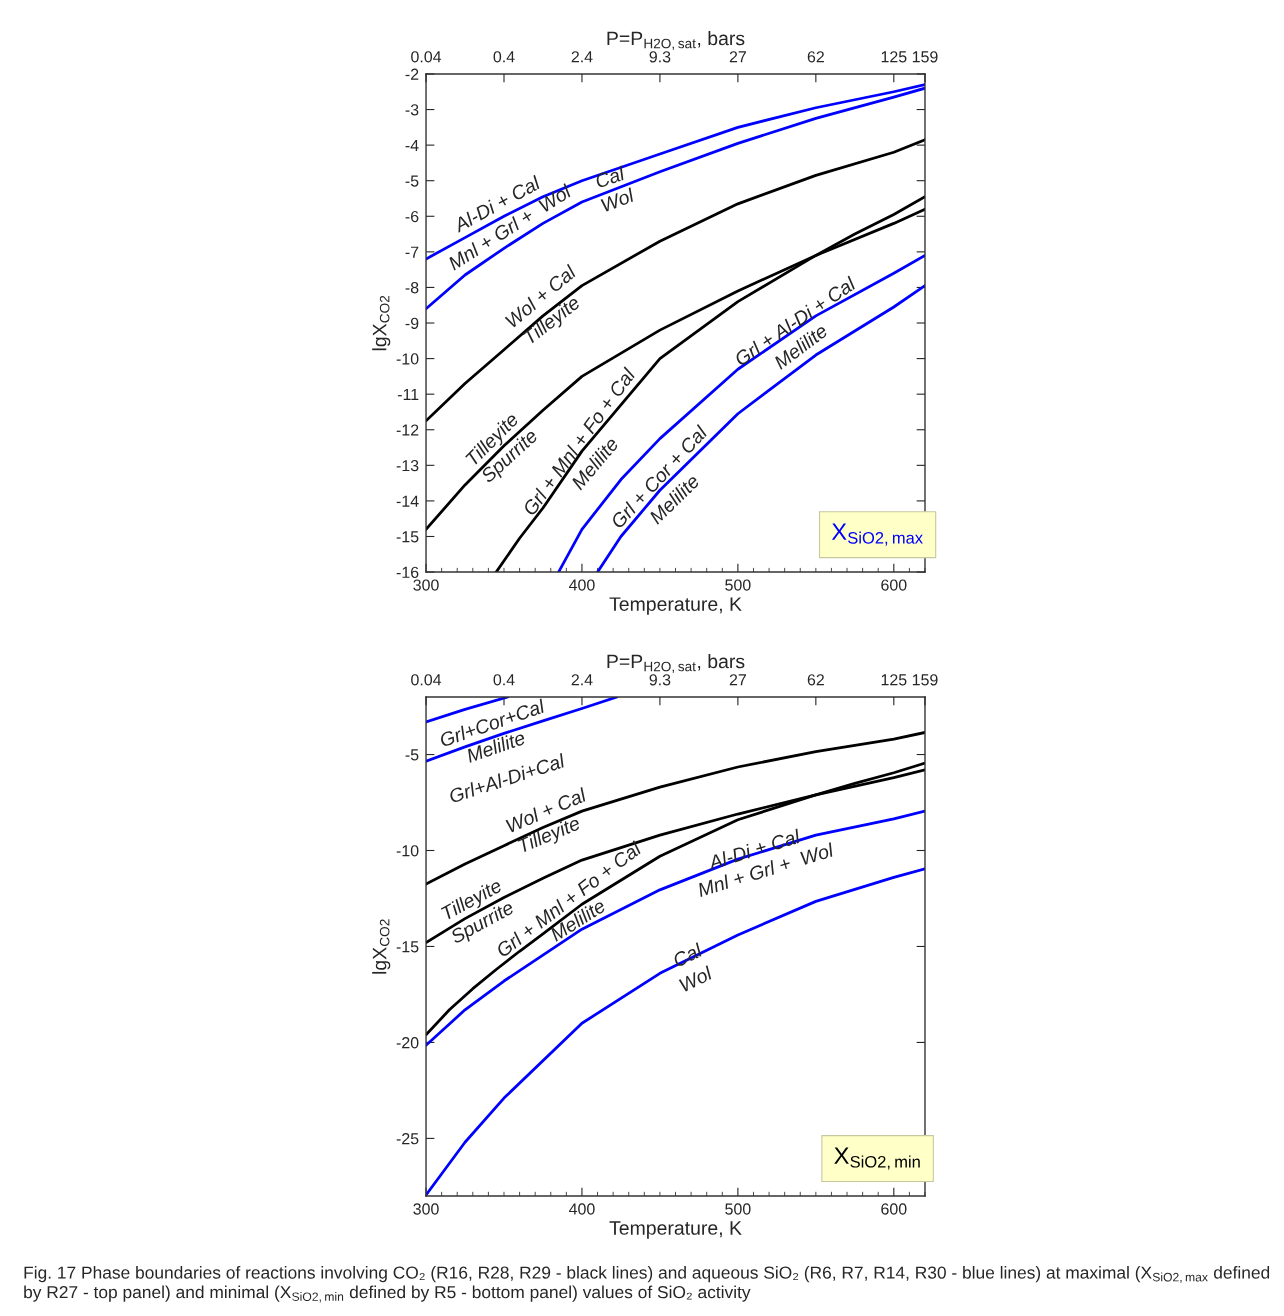 The width and height of the screenshot is (1284, 1316). Describe the element at coordinates (407, 1043) in the screenshot. I see `y-tick-label: -20` at that location.